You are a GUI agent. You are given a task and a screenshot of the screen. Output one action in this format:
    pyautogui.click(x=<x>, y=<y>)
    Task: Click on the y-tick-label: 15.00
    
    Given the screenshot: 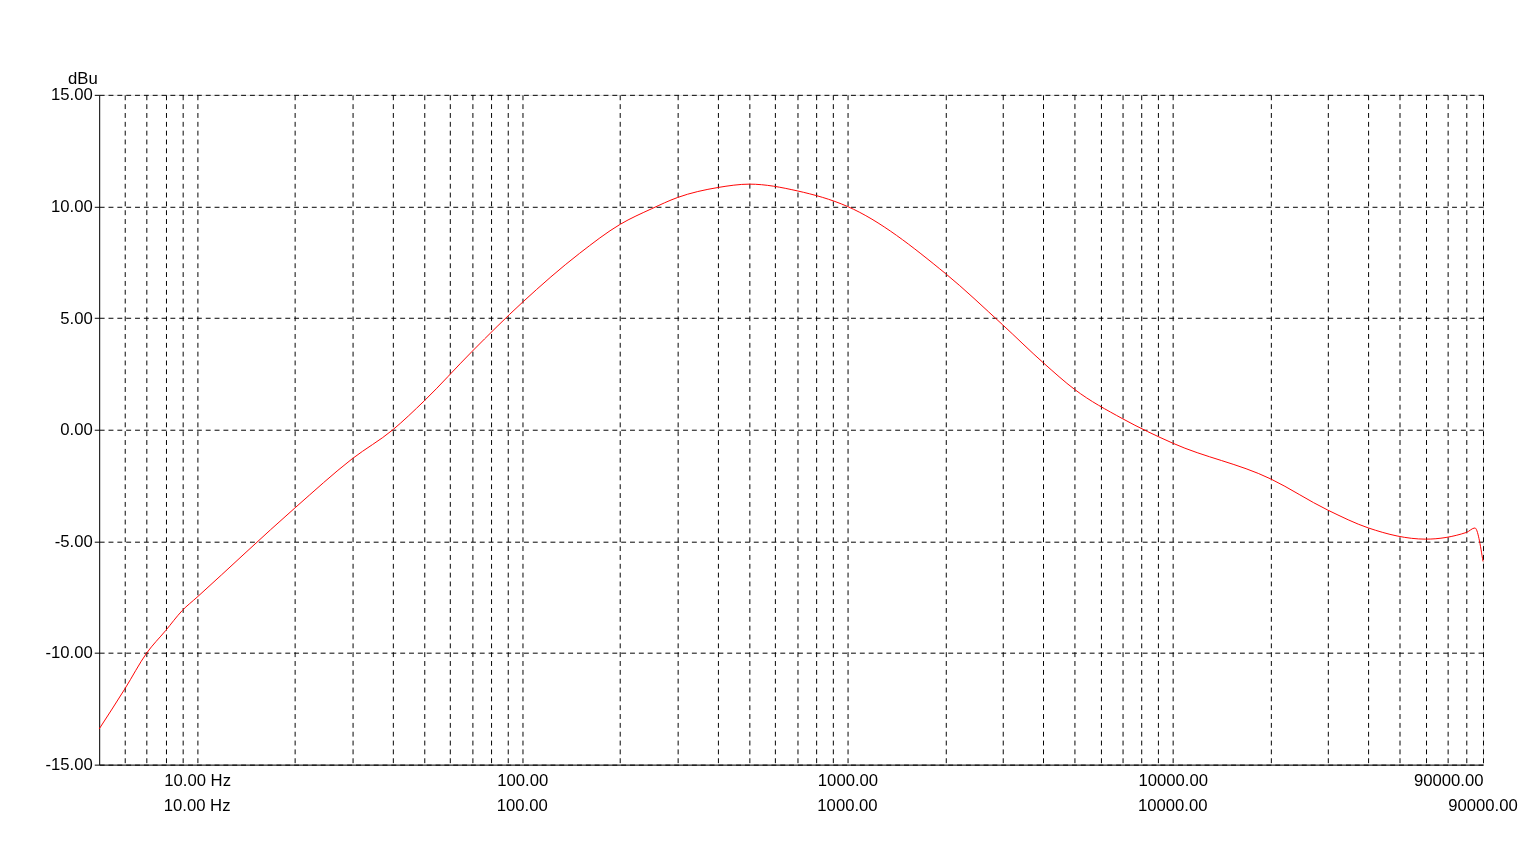 What is the action you would take?
    pyautogui.click(x=72, y=95)
    